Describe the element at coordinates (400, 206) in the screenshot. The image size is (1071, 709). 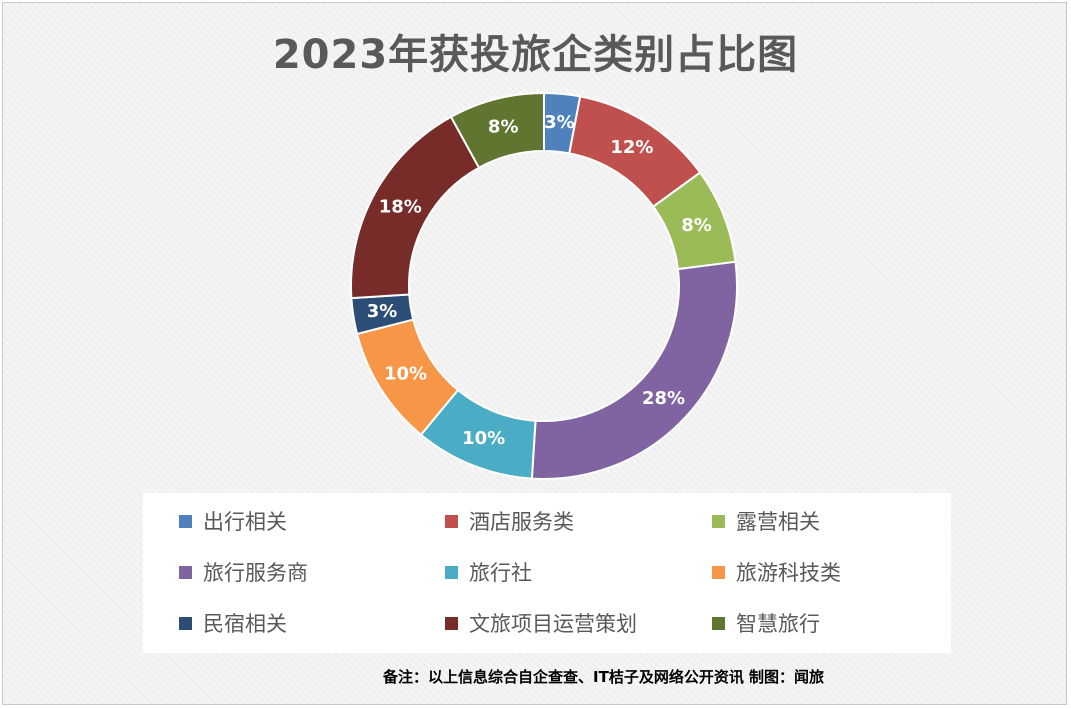
I see `slice-data-label-8: 18%` at that location.